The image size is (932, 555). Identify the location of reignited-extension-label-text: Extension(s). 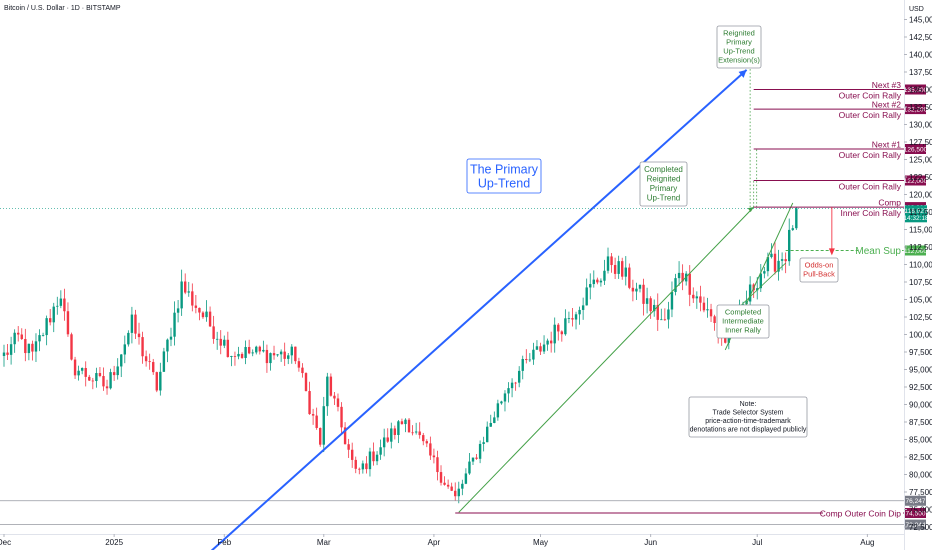
(739, 60).